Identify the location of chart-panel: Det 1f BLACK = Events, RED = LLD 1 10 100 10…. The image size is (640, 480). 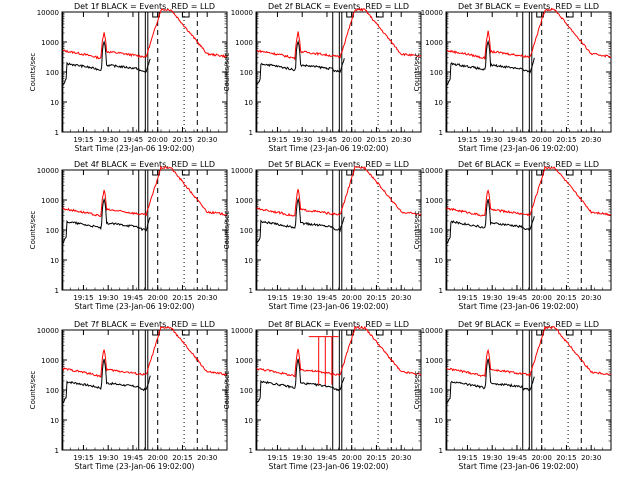
(128, 77).